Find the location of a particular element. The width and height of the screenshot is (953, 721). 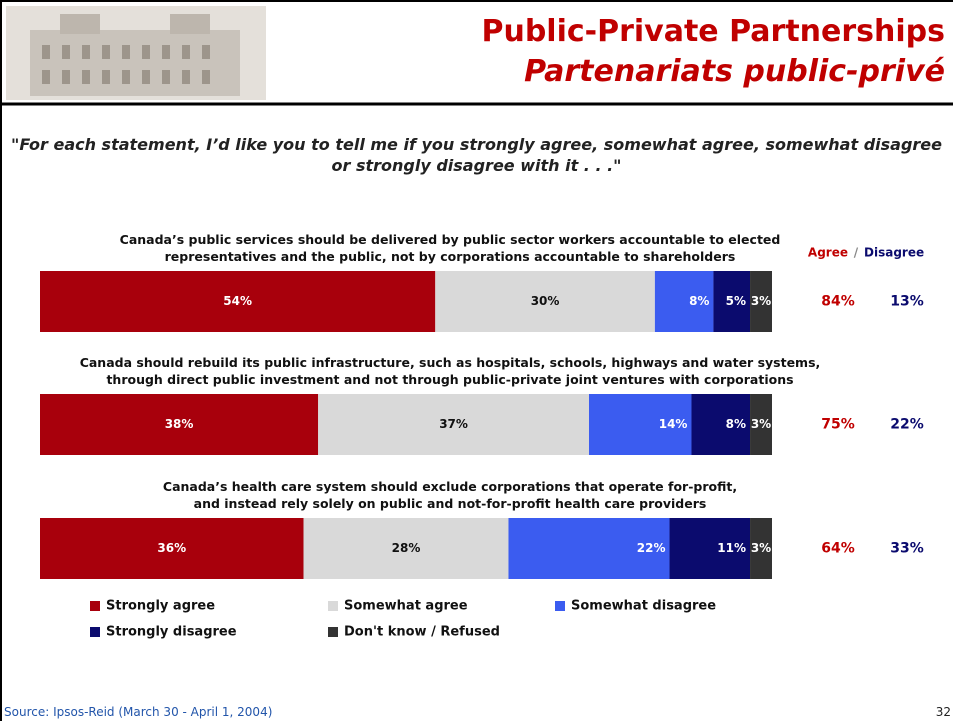

value-label: 36% is located at coordinates (171, 548).